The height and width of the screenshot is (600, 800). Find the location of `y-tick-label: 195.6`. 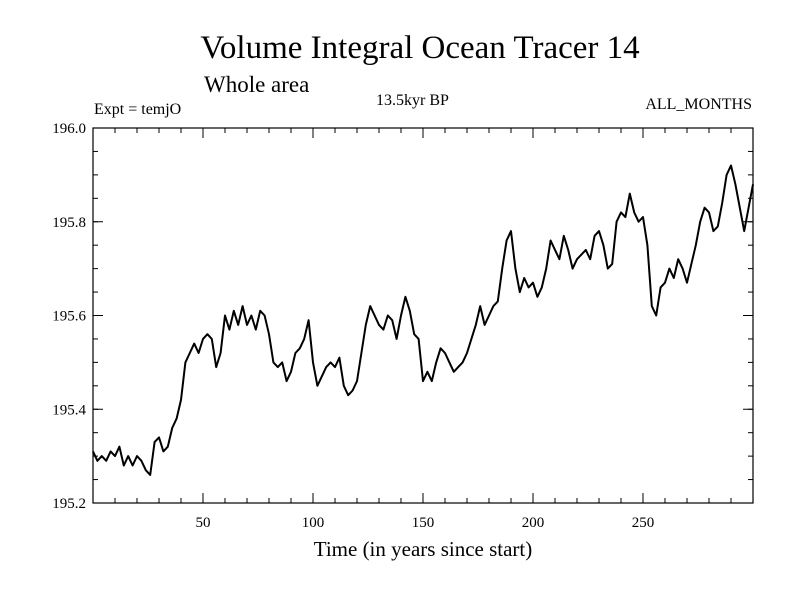

y-tick-label: 195.6 is located at coordinates (69, 317).